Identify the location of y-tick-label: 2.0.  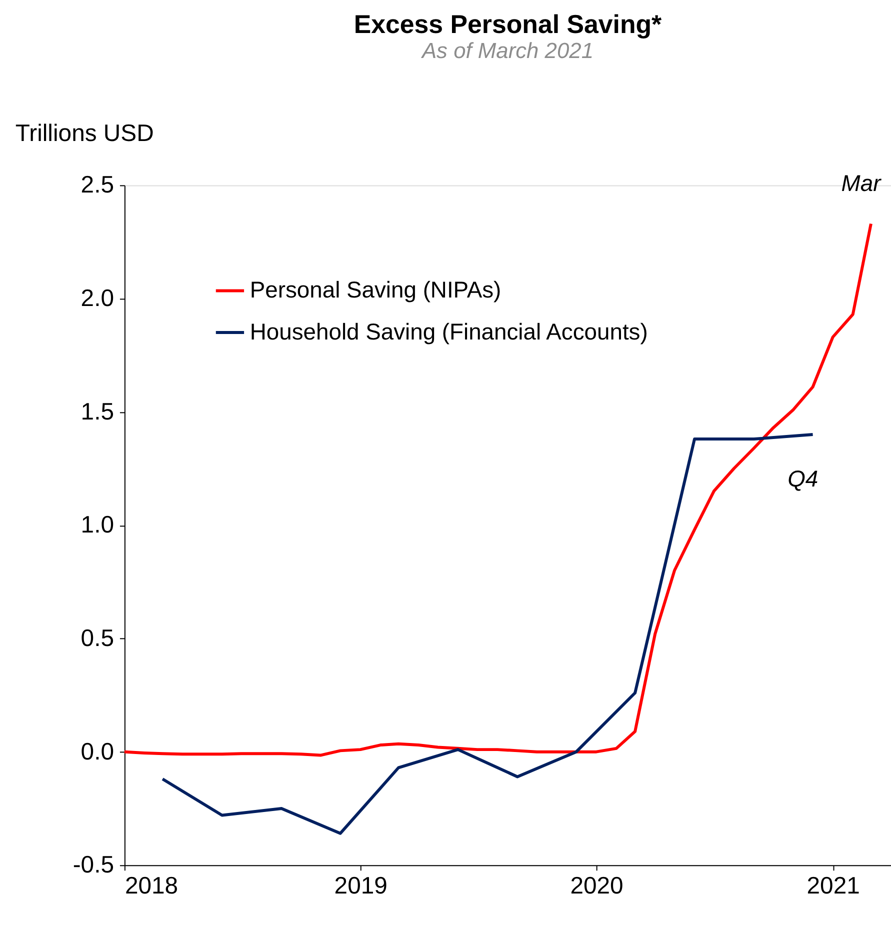
(97, 298).